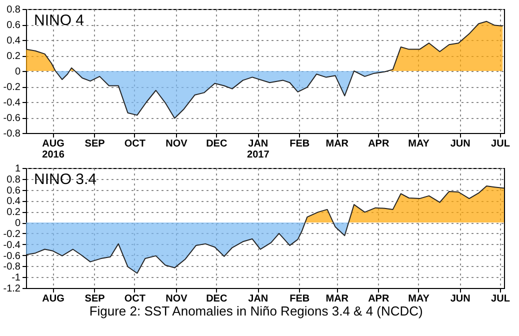 The height and width of the screenshot is (336, 519). I want to click on y-tick-label: -1.2, so click(12, 289).